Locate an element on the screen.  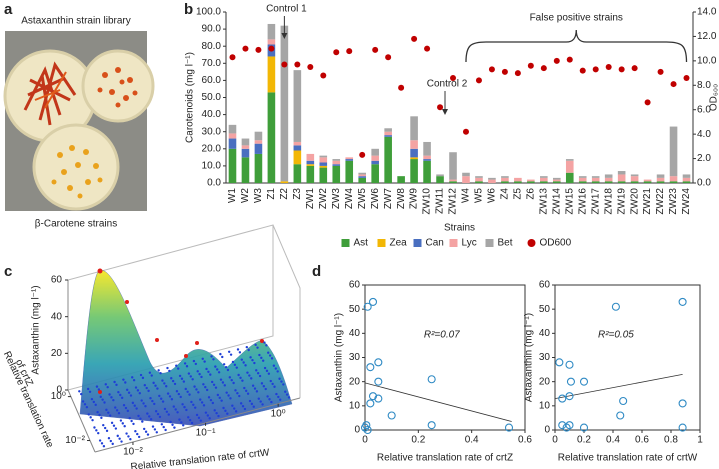
x-tick-label: ZW13 is located at coordinates (543, 201).